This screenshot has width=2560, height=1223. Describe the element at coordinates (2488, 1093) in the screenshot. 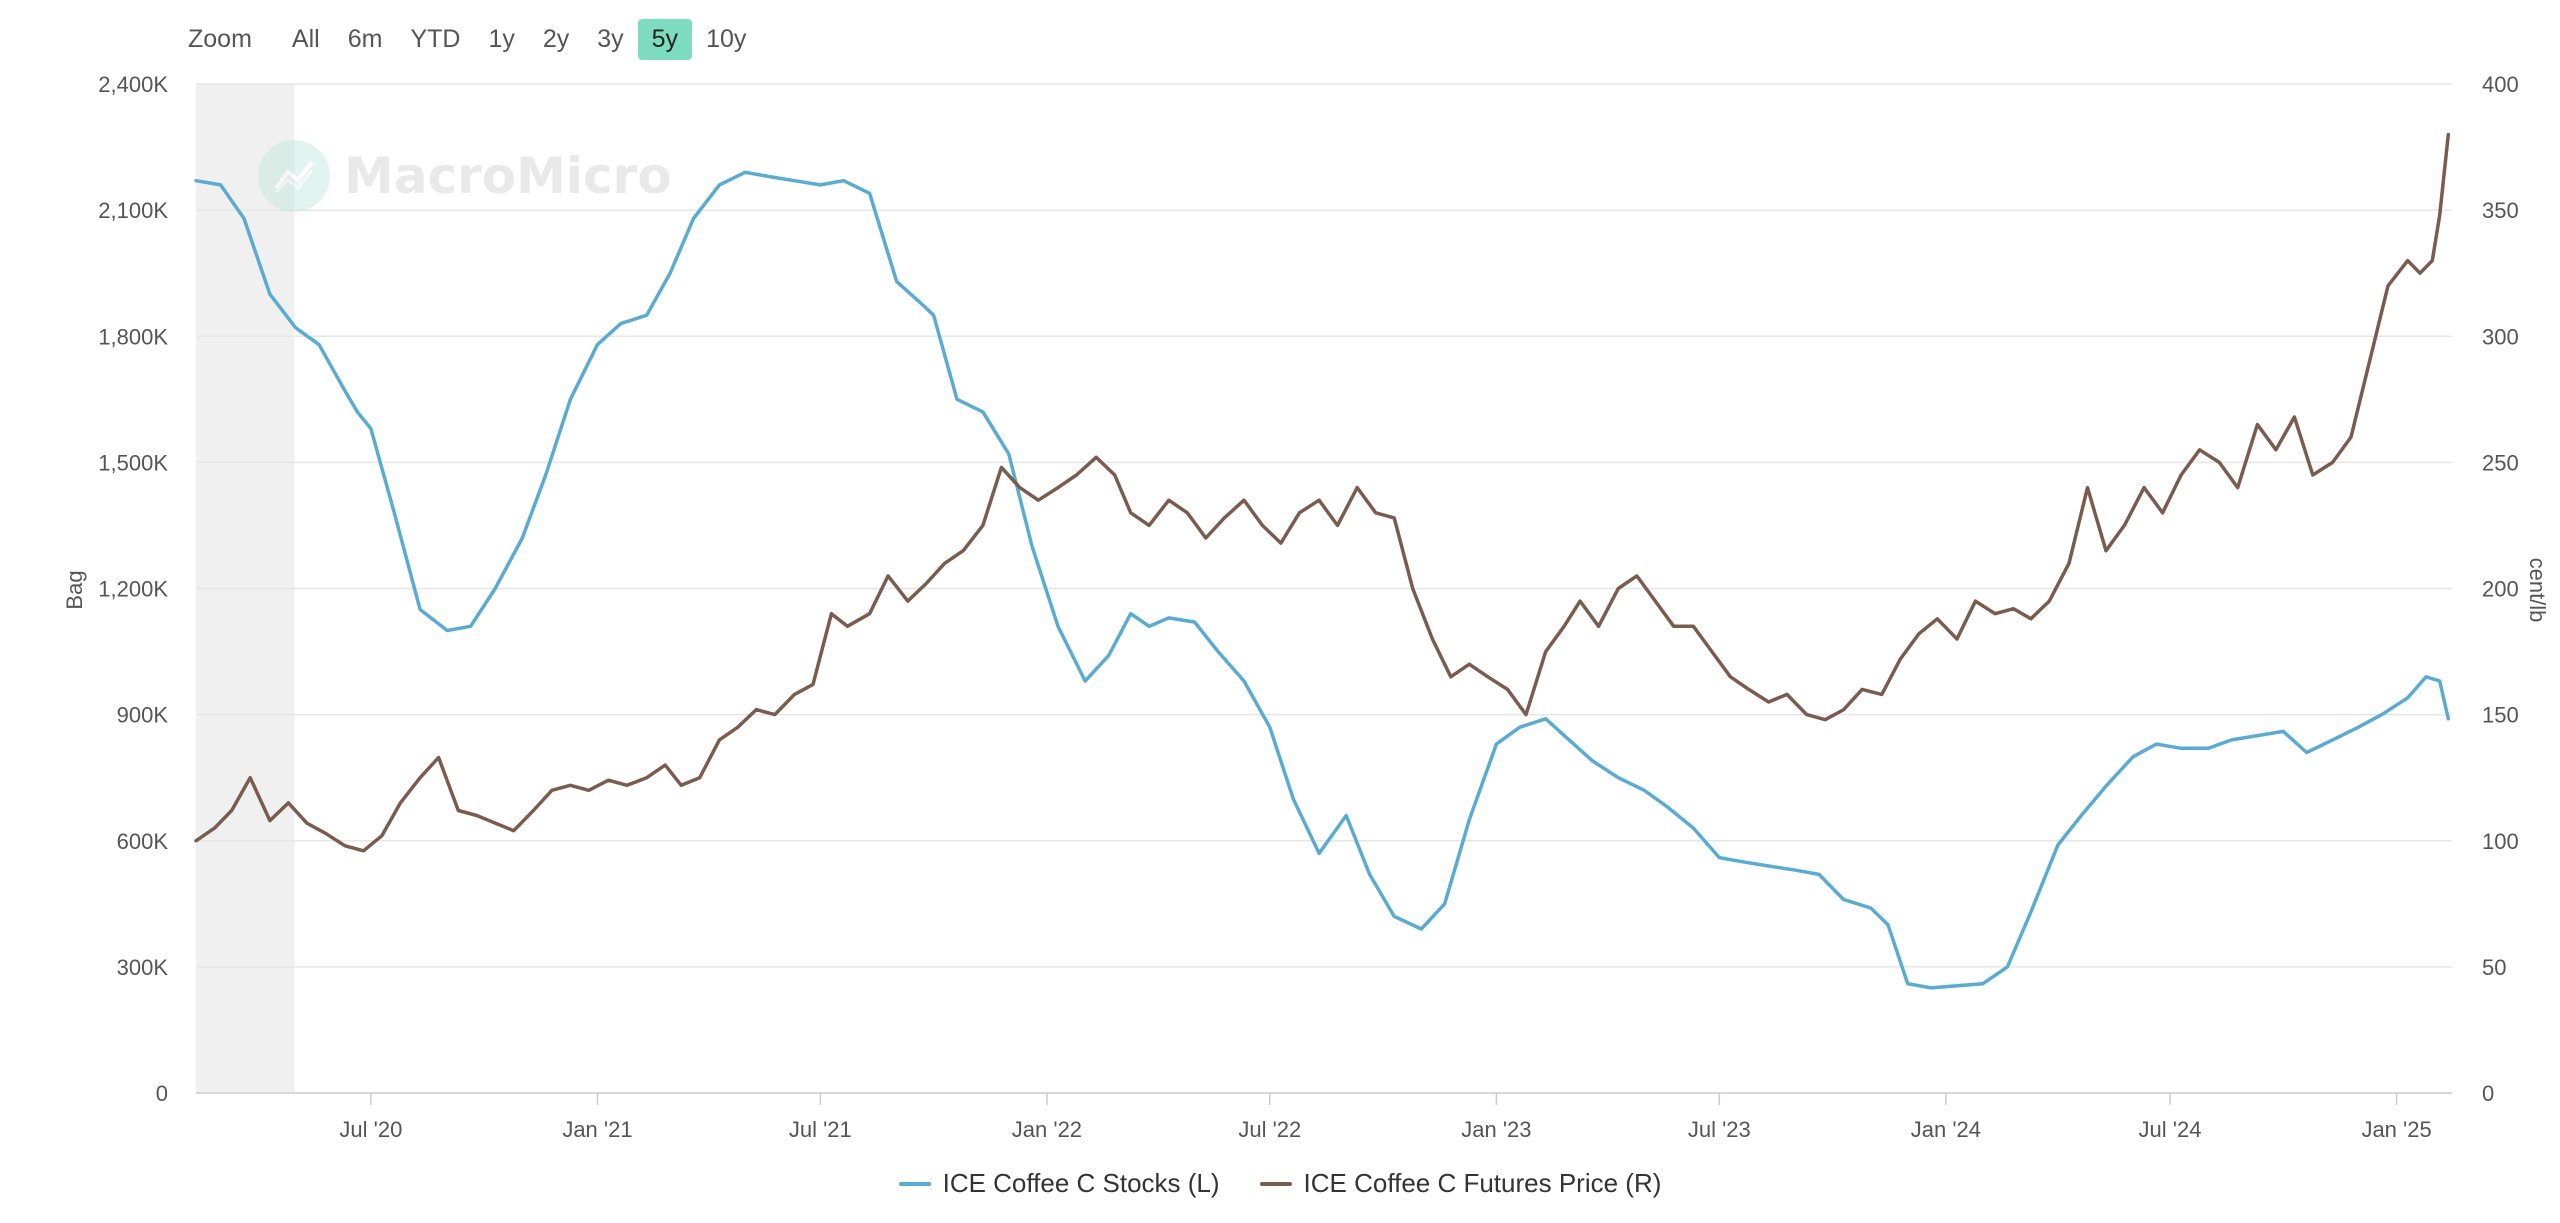

I see `right-tick-label: 0` at that location.